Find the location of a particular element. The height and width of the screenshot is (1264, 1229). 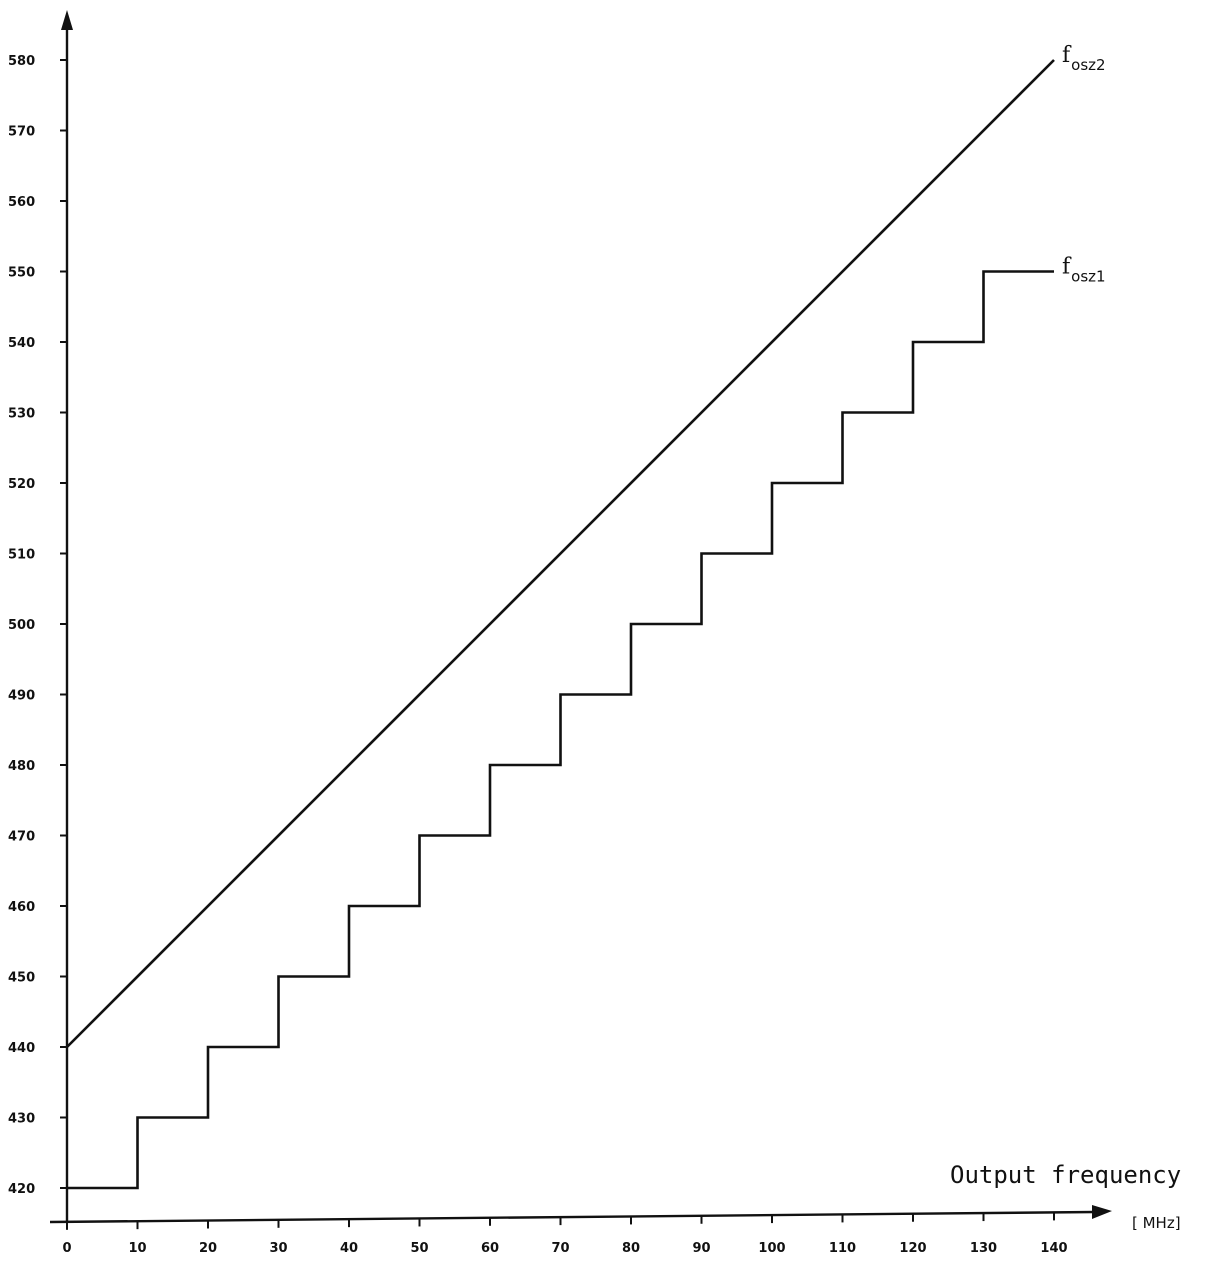

x-tick-label: 140 is located at coordinates (1053, 1248).